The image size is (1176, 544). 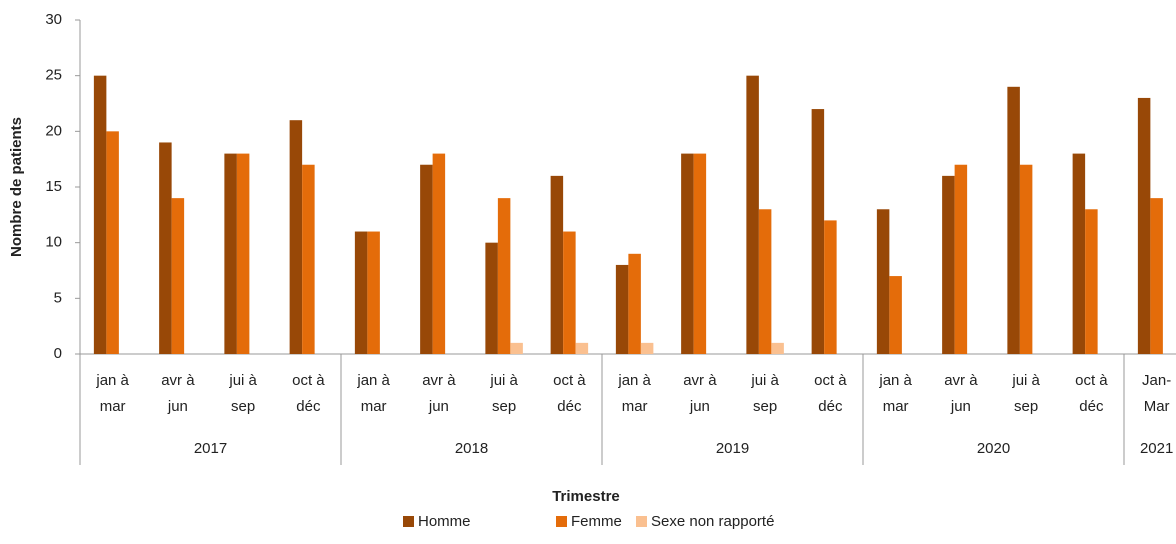 I want to click on x-tick-label: Jan-, so click(x=1156, y=380).